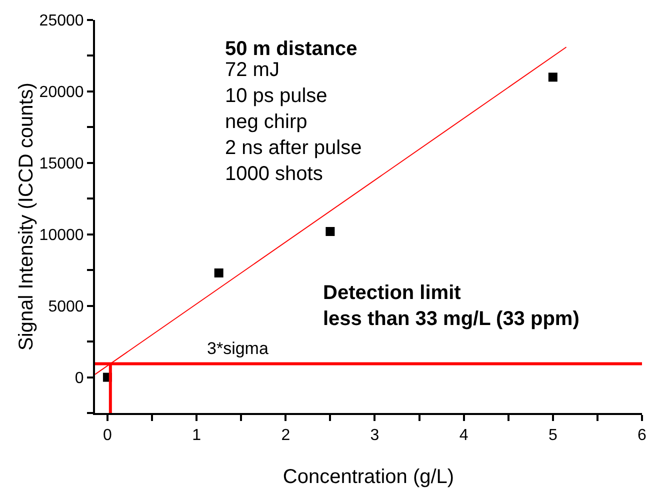  I want to click on x-tick-label: 0, so click(107, 435).